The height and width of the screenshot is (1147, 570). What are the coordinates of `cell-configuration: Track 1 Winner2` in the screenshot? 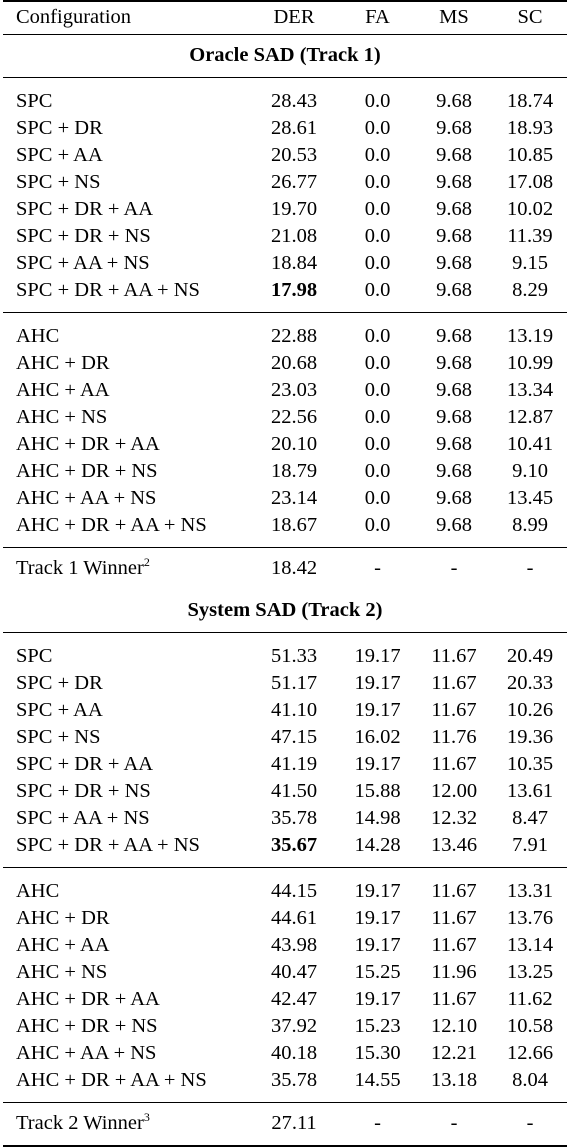 It's located at (125, 568).